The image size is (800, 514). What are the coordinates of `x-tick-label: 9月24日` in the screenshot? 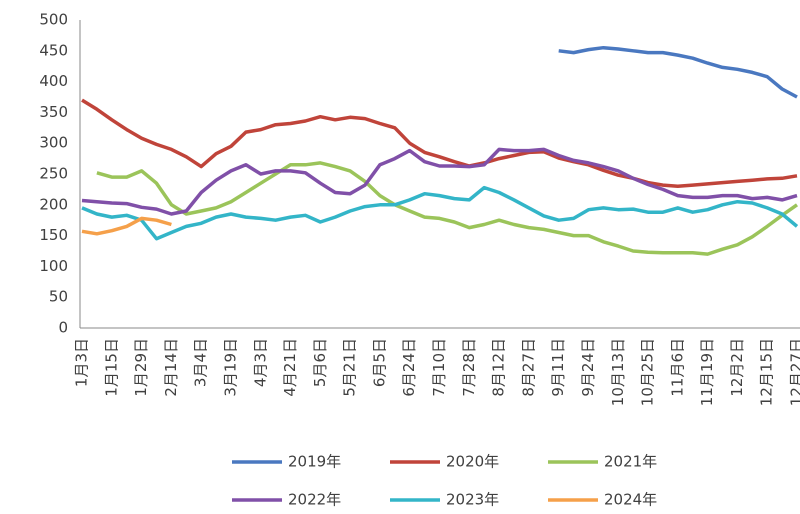 It's located at (588, 367).